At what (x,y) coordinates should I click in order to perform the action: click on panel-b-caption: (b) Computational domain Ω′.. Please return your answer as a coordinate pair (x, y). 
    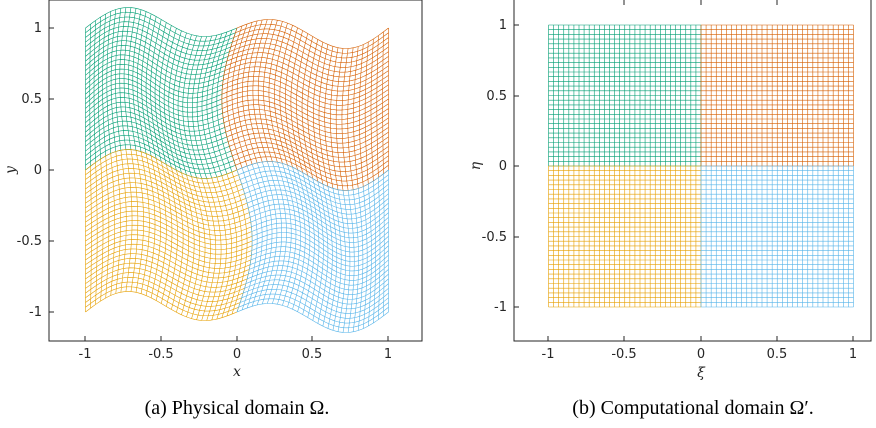
    Looking at the image, I should click on (692, 408).